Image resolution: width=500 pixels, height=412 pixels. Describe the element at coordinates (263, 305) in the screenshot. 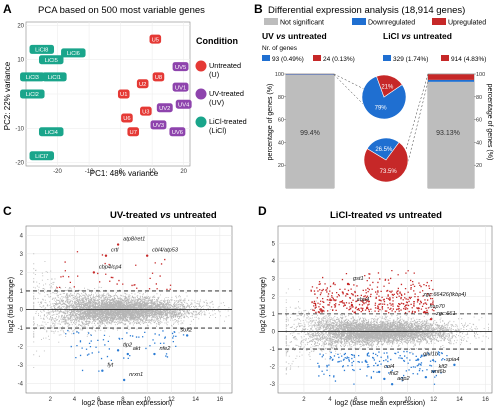

I see `ma-licl-ylabel: log2 (fold change)` at that location.